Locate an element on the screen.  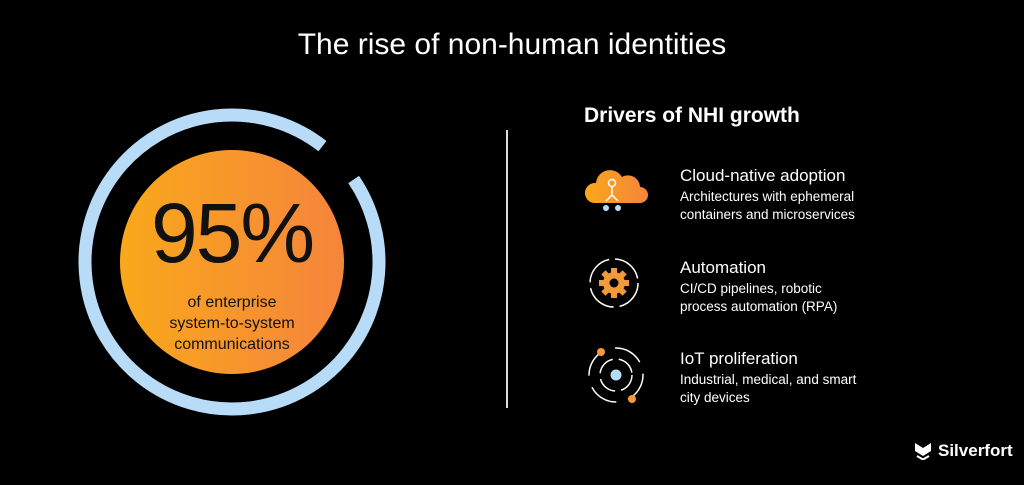
driver-title: Automation is located at coordinates (723, 267).